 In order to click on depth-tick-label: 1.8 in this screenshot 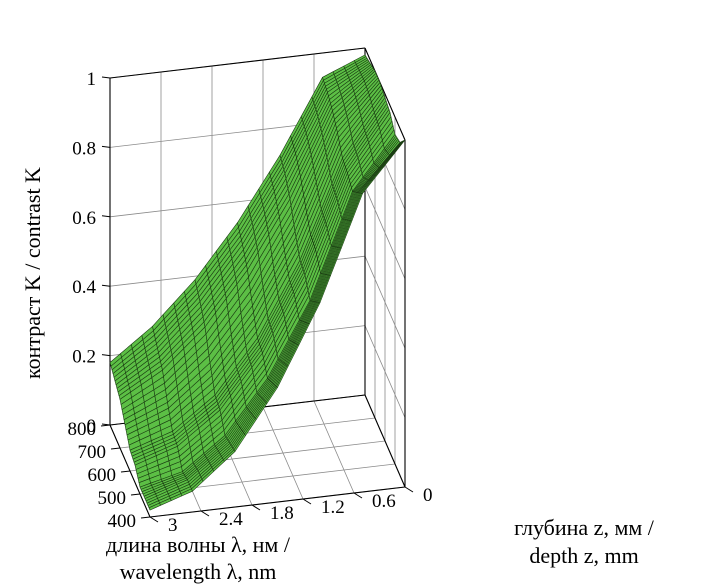, I will do `click(282, 513)`.